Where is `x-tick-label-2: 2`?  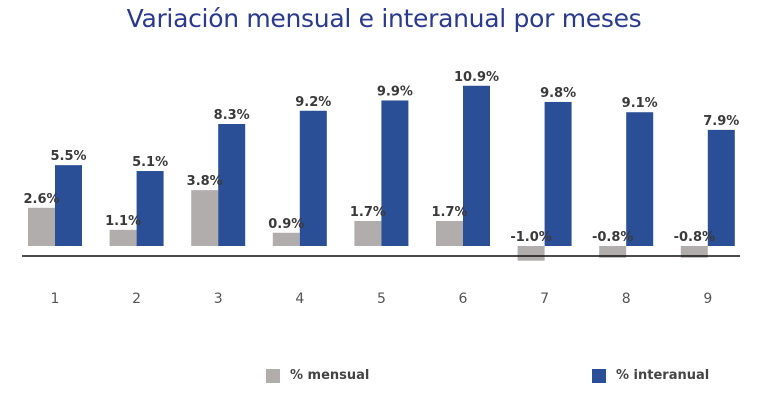
x-tick-label-2: 2 is located at coordinates (136, 299).